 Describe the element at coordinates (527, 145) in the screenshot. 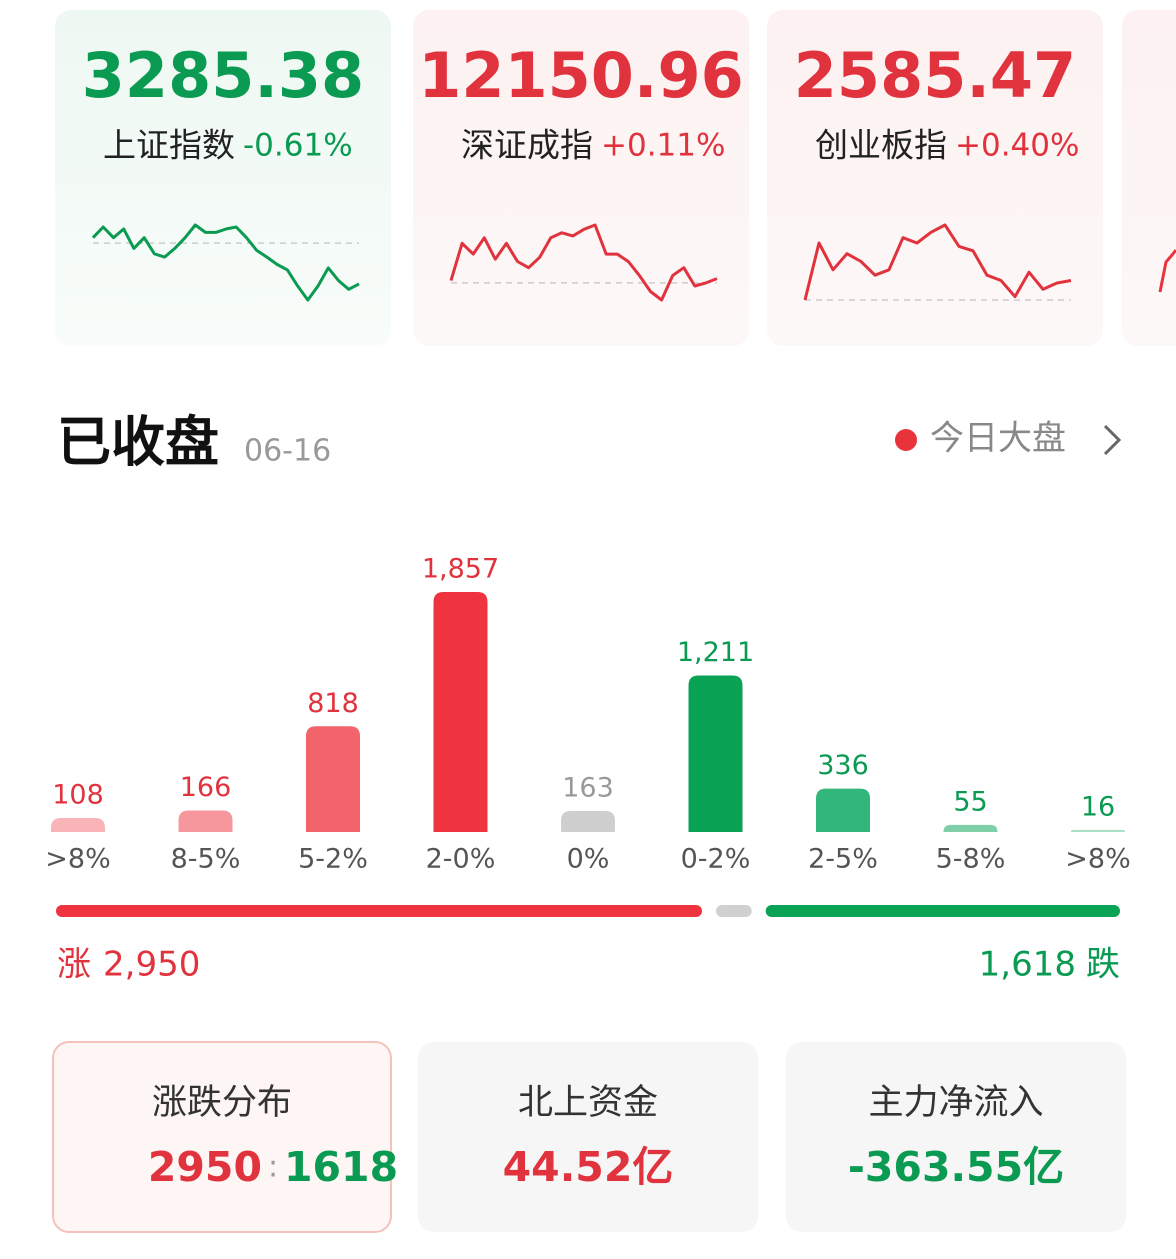

I see `index-name: 深证成指` at that location.